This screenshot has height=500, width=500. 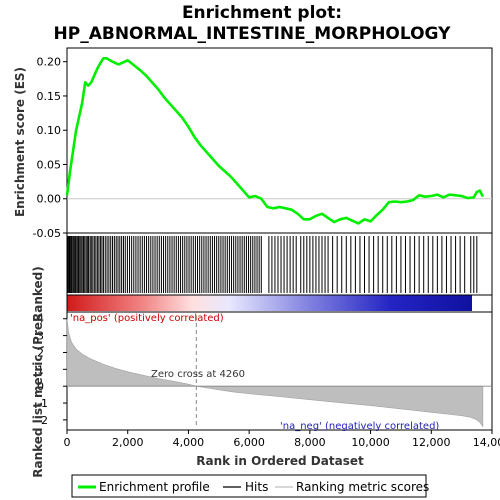 I want to click on x-tick-label: 0, so click(x=67, y=442).